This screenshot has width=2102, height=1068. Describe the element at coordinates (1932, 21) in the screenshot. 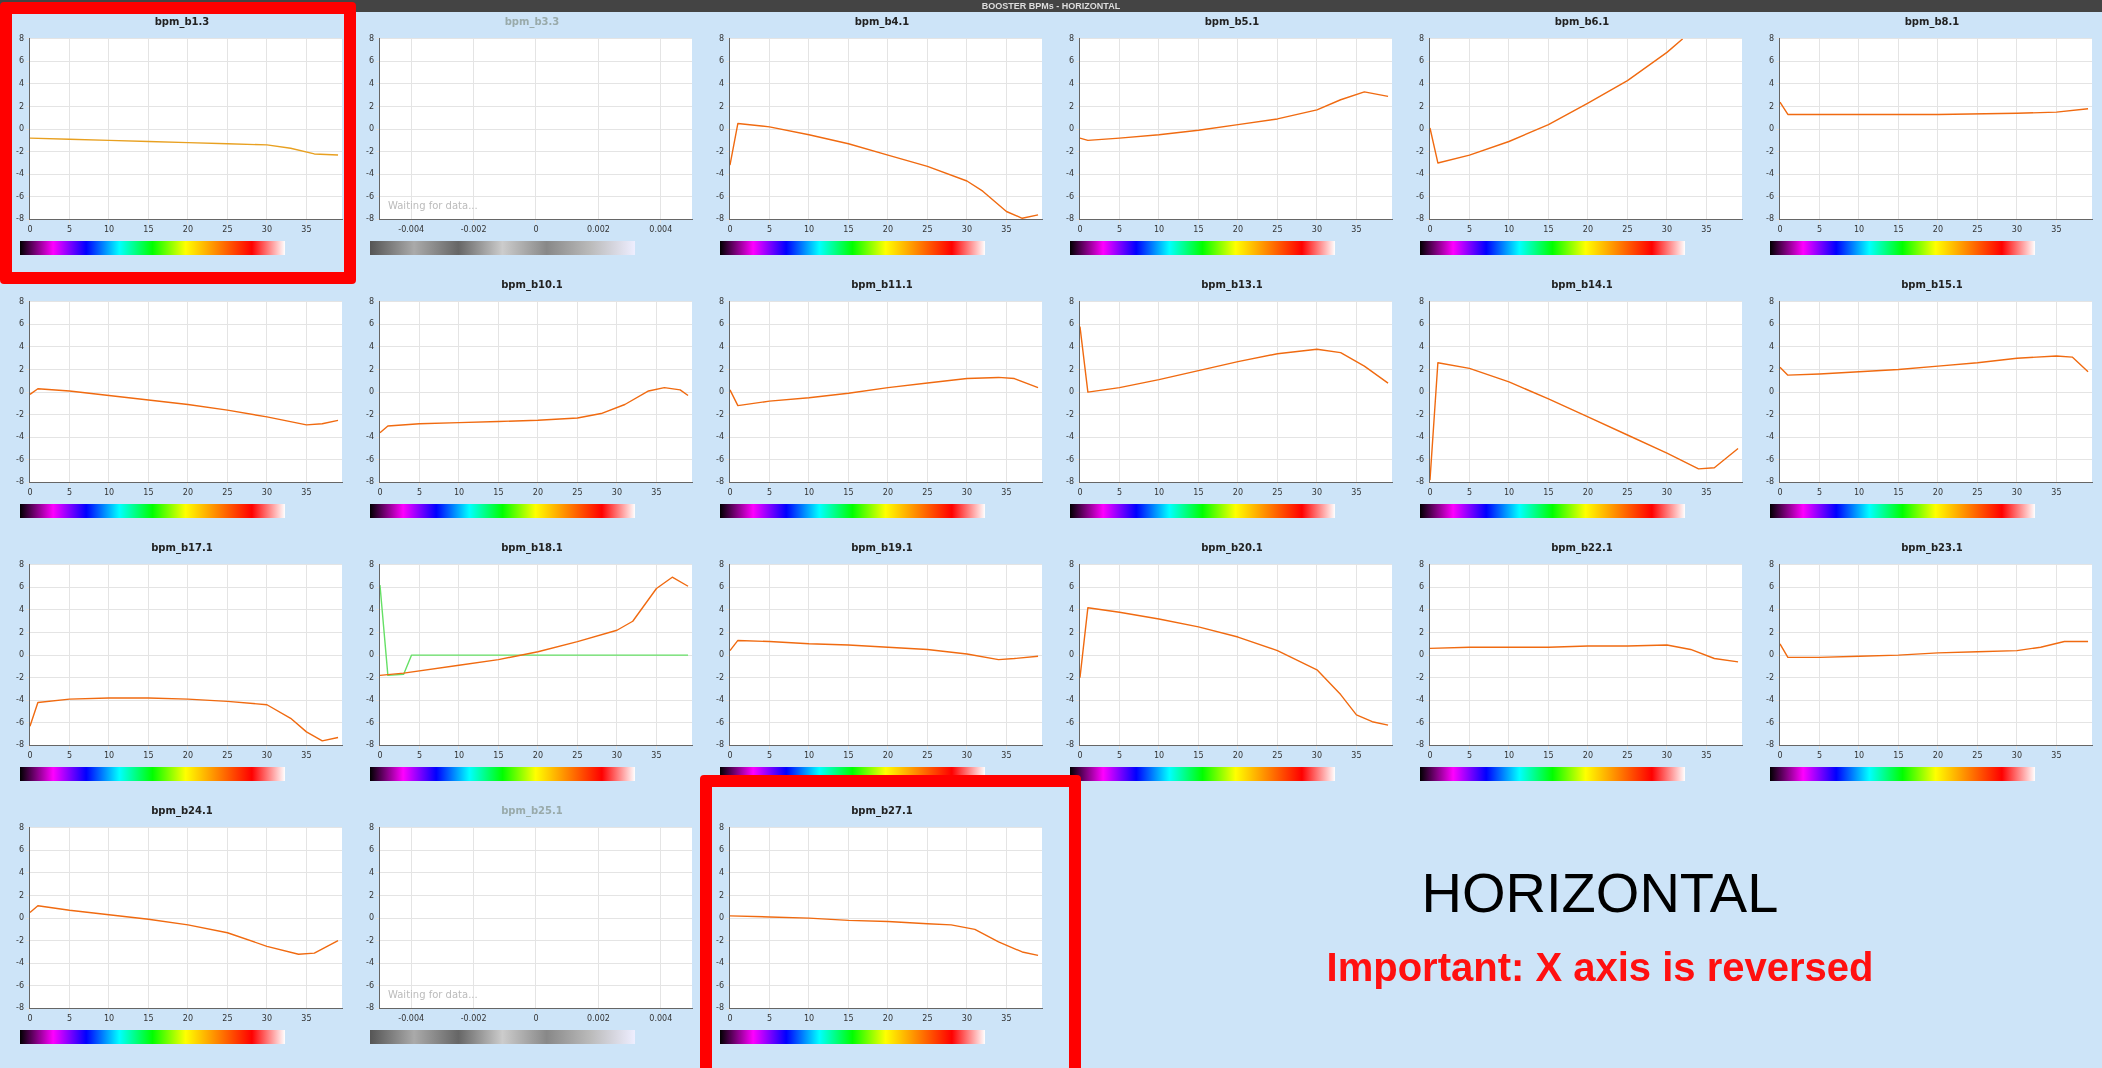

I see `chart-title: bpm_b8.1` at that location.